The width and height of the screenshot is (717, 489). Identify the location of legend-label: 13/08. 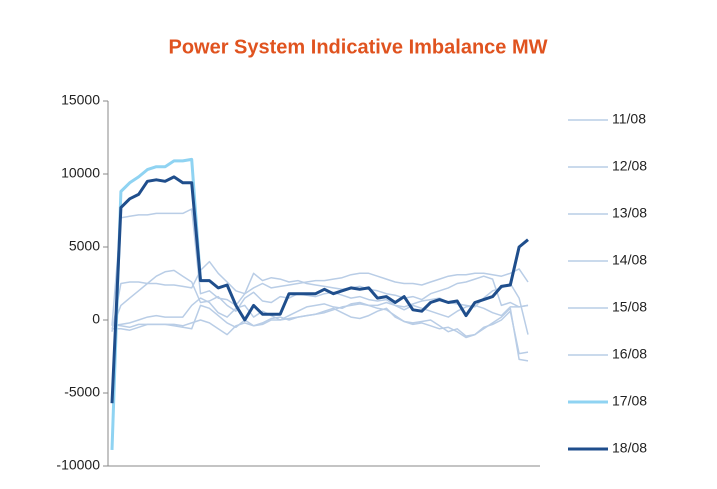
(629, 213).